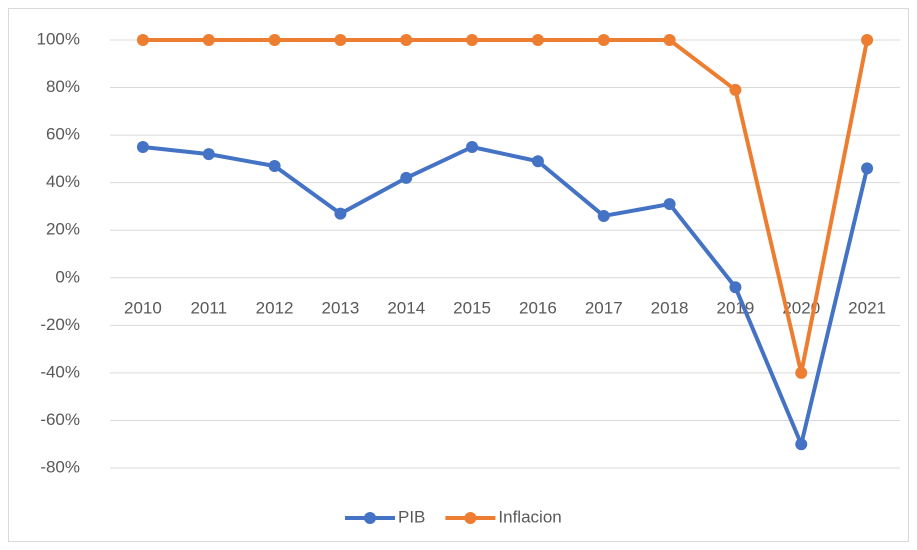 Image resolution: width=917 pixels, height=550 pixels. Describe the element at coordinates (63, 86) in the screenshot. I see `y-tick-label: 80%` at that location.